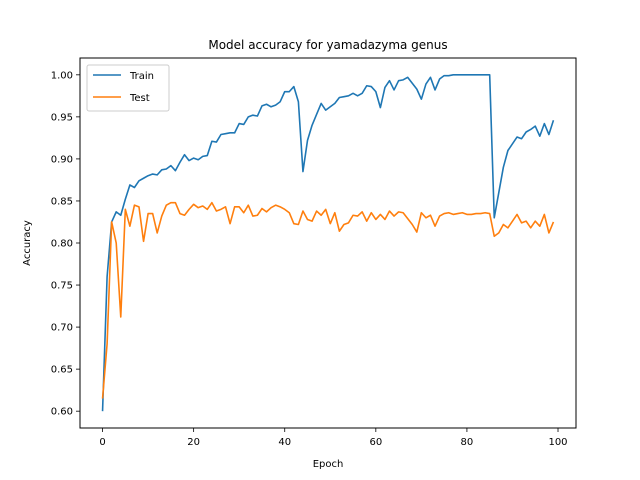 The image size is (640, 480). I want to click on x-tick-label: 80, so click(467, 442).